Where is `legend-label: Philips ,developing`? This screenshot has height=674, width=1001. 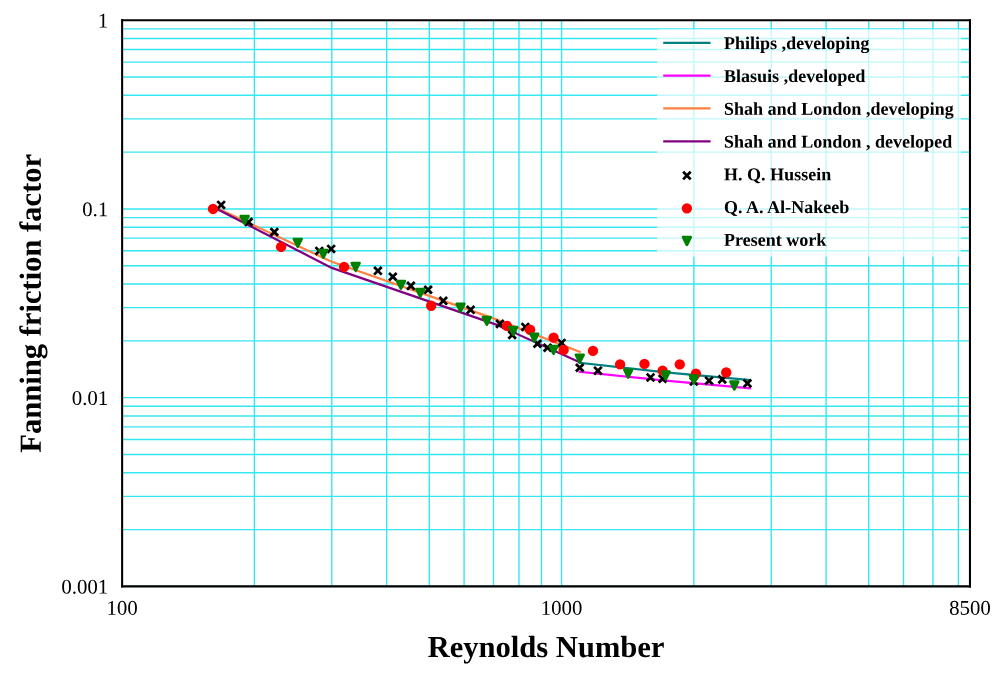
legend-label: Philips ,developing is located at coordinates (797, 45).